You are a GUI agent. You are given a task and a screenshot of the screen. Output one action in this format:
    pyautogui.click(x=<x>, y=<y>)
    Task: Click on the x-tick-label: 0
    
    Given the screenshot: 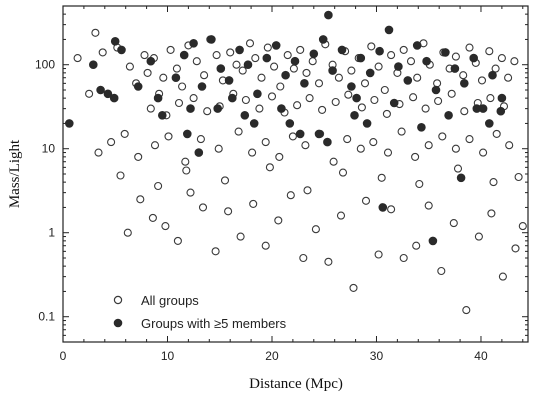 What is the action you would take?
    pyautogui.click(x=63, y=356)
    